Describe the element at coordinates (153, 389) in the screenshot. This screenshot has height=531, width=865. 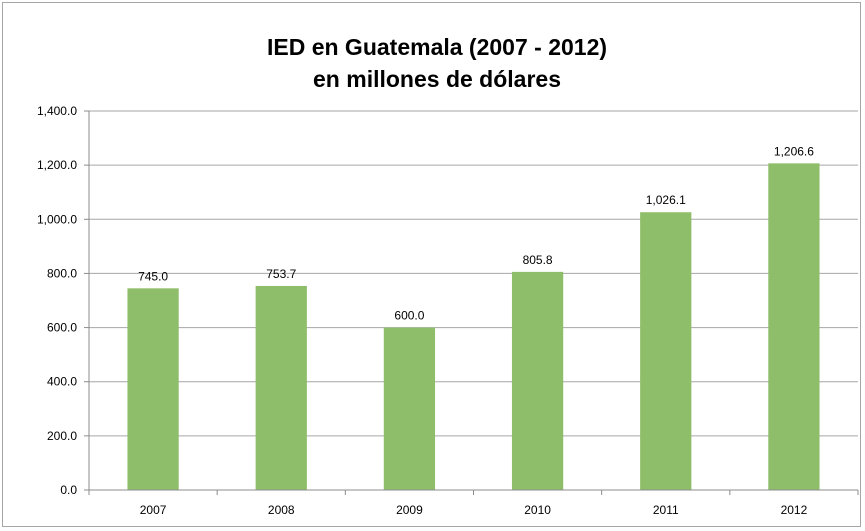
I see `bar-2007` at that location.